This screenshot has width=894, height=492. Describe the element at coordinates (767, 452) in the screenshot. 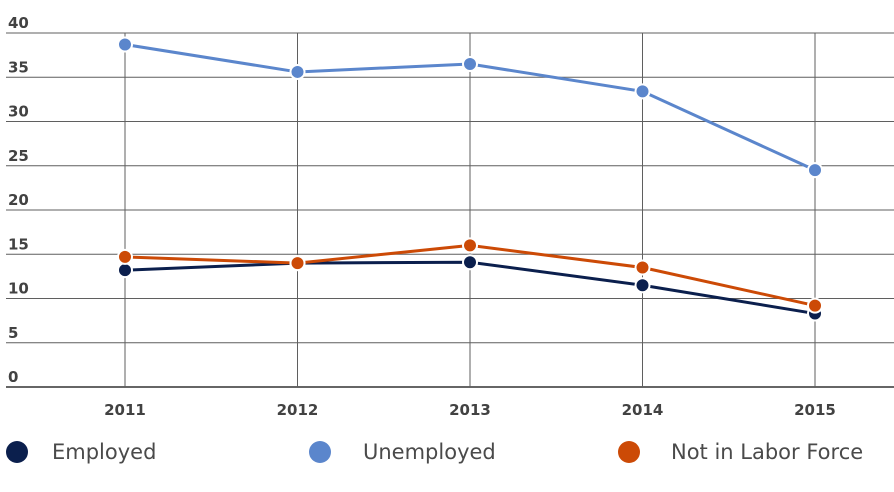

I see `legend-label-not-in-labor-force: Not in Labor Force` at that location.